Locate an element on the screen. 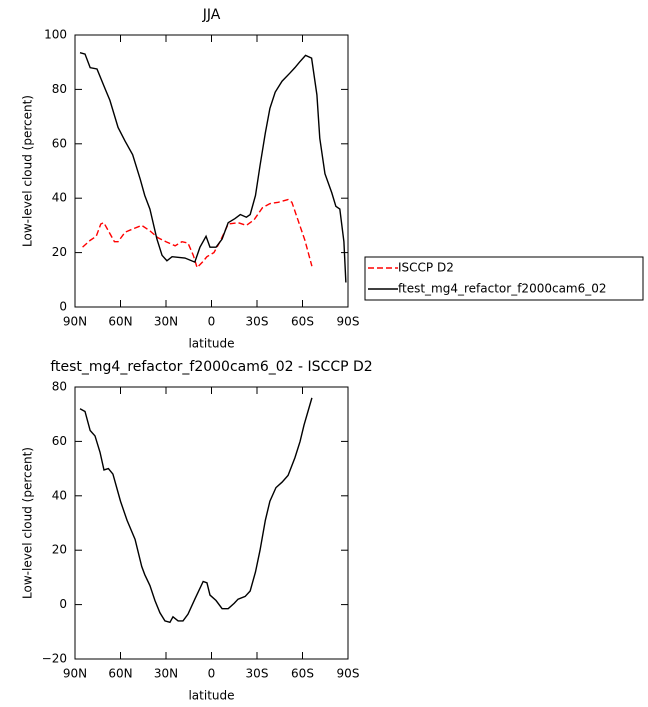 This screenshot has height=707, width=648. legend-box is located at coordinates (504, 278).